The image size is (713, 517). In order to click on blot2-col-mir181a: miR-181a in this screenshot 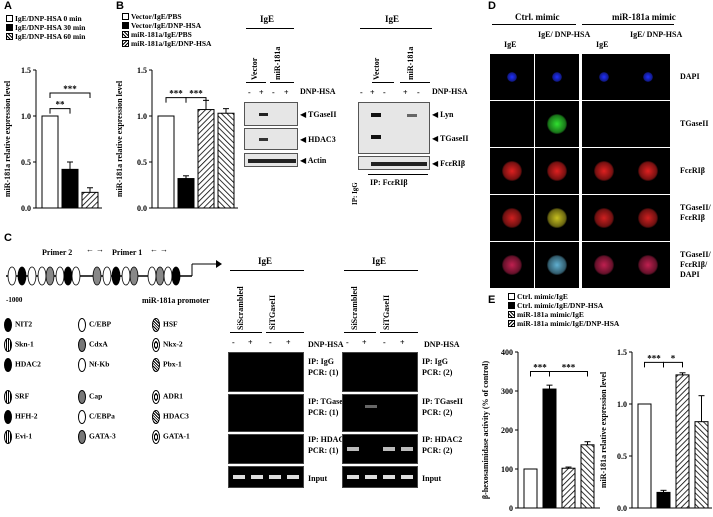, I will do `click(410, 63)`.